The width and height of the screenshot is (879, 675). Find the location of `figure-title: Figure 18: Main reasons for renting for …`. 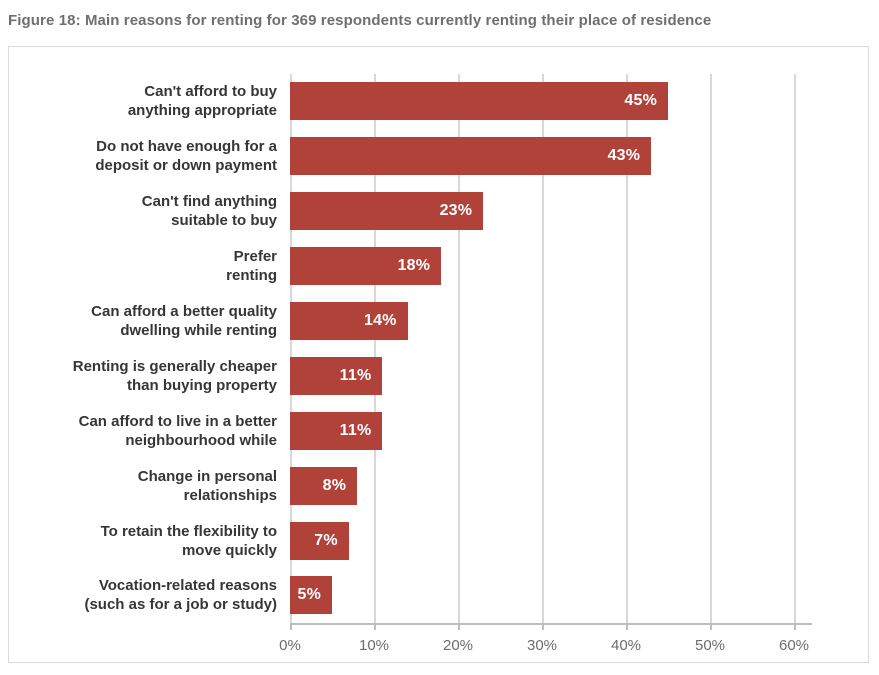

figure-title: Figure 18: Main reasons for renting for … is located at coordinates (360, 20).